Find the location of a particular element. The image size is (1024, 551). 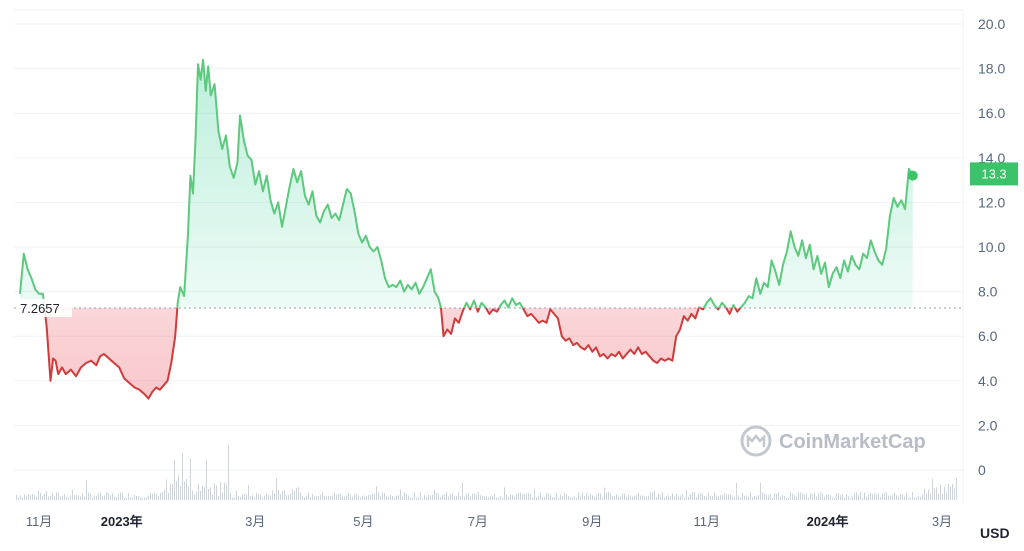

y-tick-label: 0 is located at coordinates (982, 470).